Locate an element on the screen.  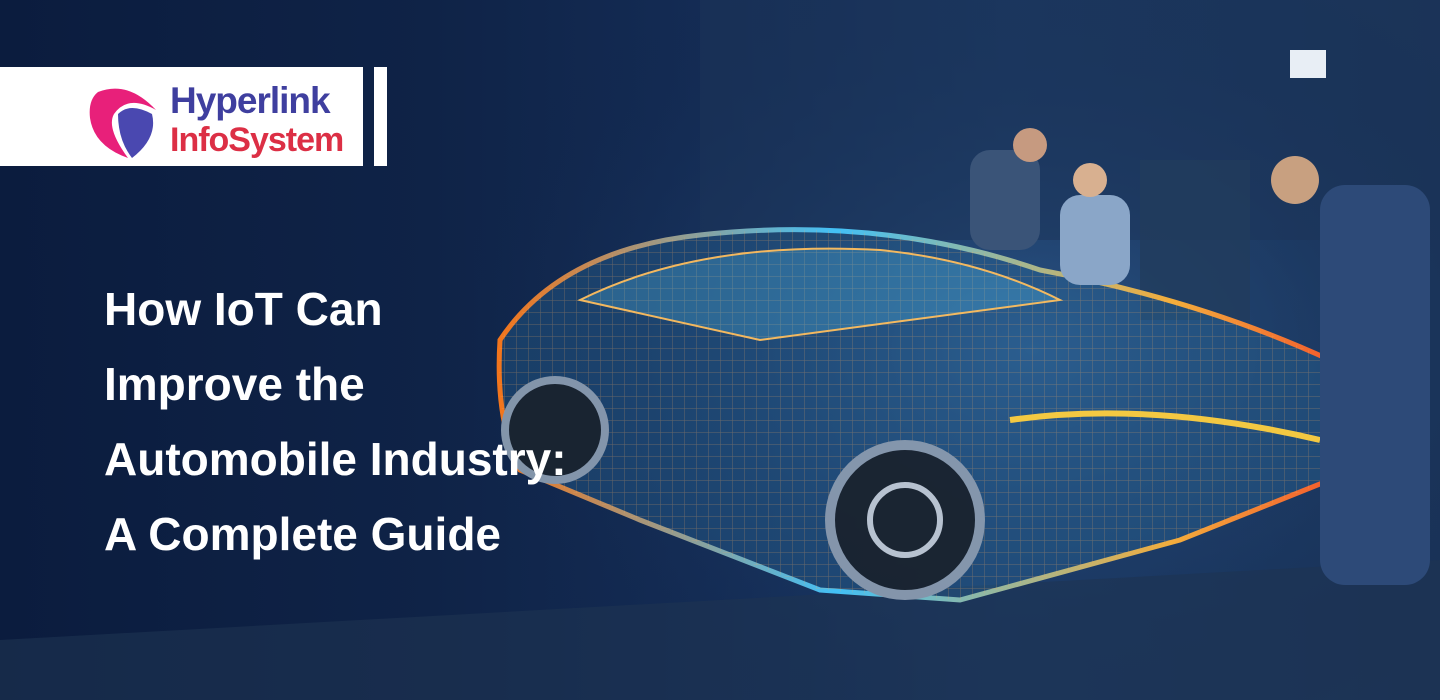
brand-name-line2: InfoSystem is located at coordinates (257, 140).